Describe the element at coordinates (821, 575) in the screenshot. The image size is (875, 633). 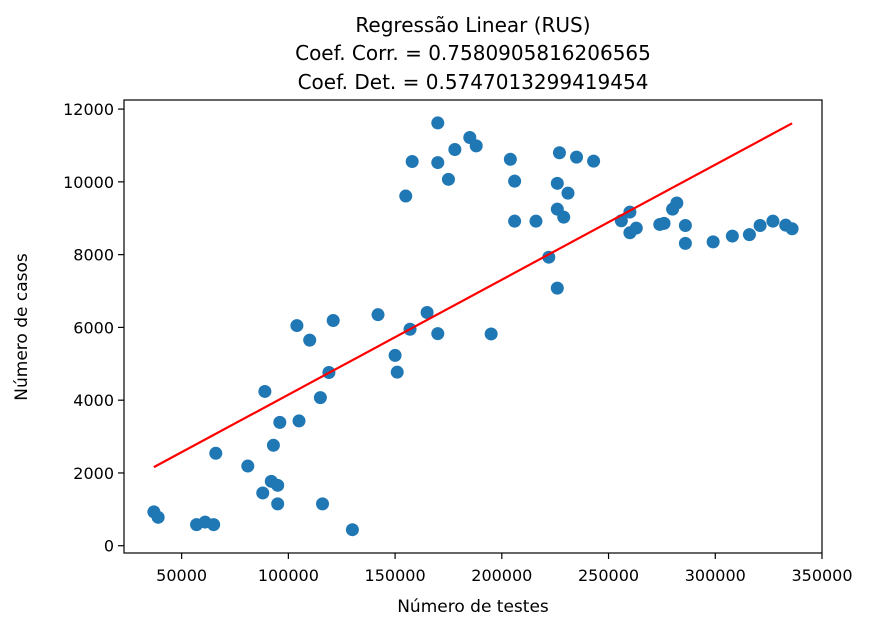
I see `x-tick-label: 350000` at that location.